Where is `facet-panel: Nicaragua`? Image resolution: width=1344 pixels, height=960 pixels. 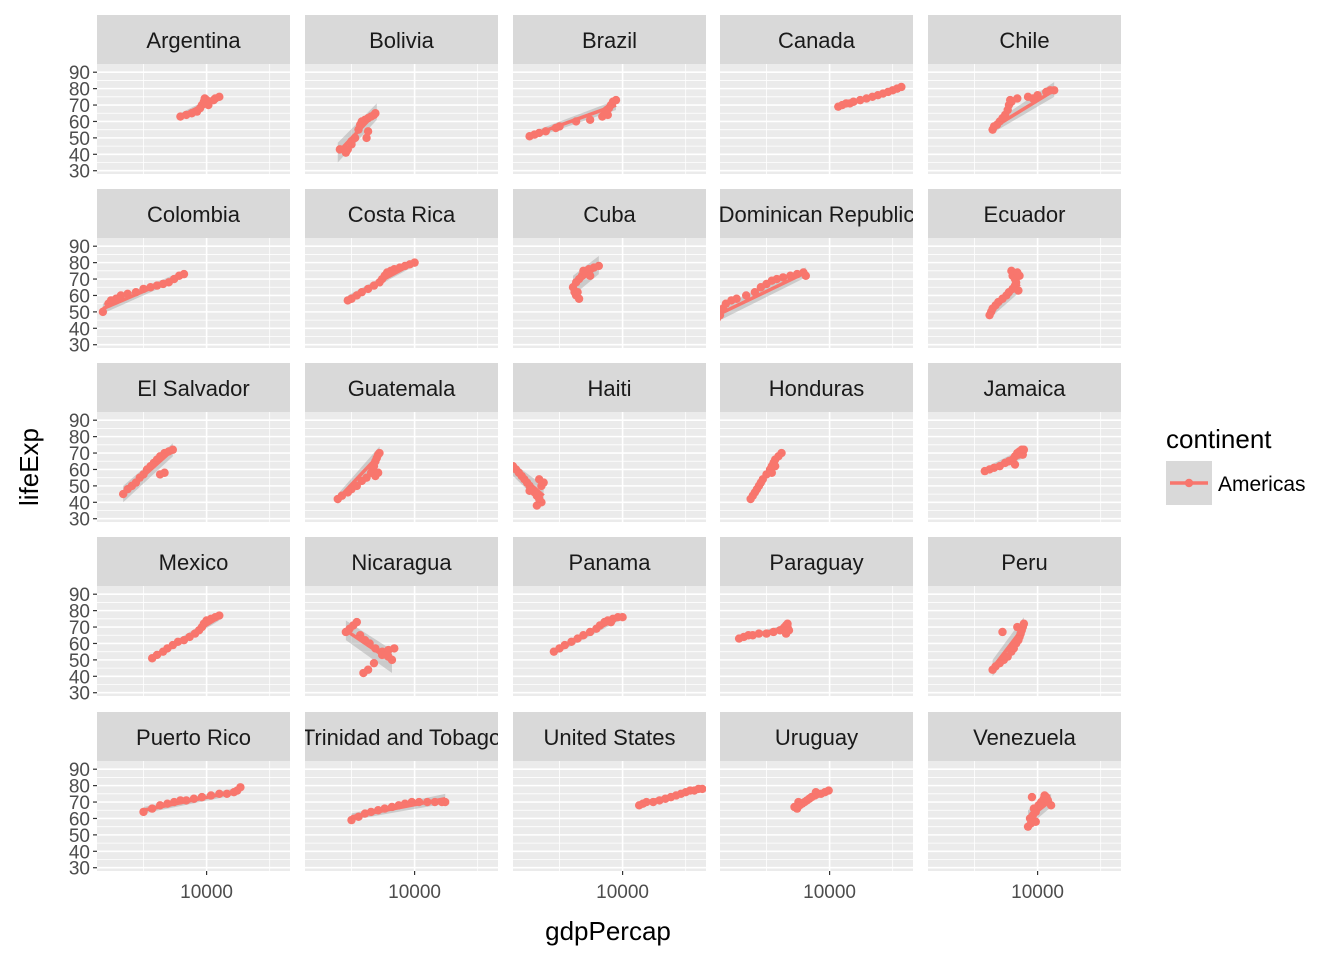 facet-panel: Nicaragua is located at coordinates (401, 616).